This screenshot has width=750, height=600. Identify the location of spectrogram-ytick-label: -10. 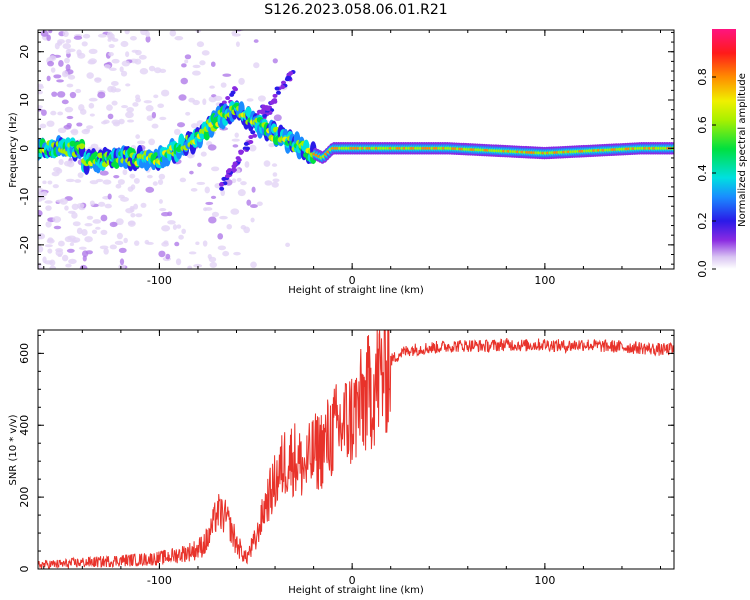
(24, 197).